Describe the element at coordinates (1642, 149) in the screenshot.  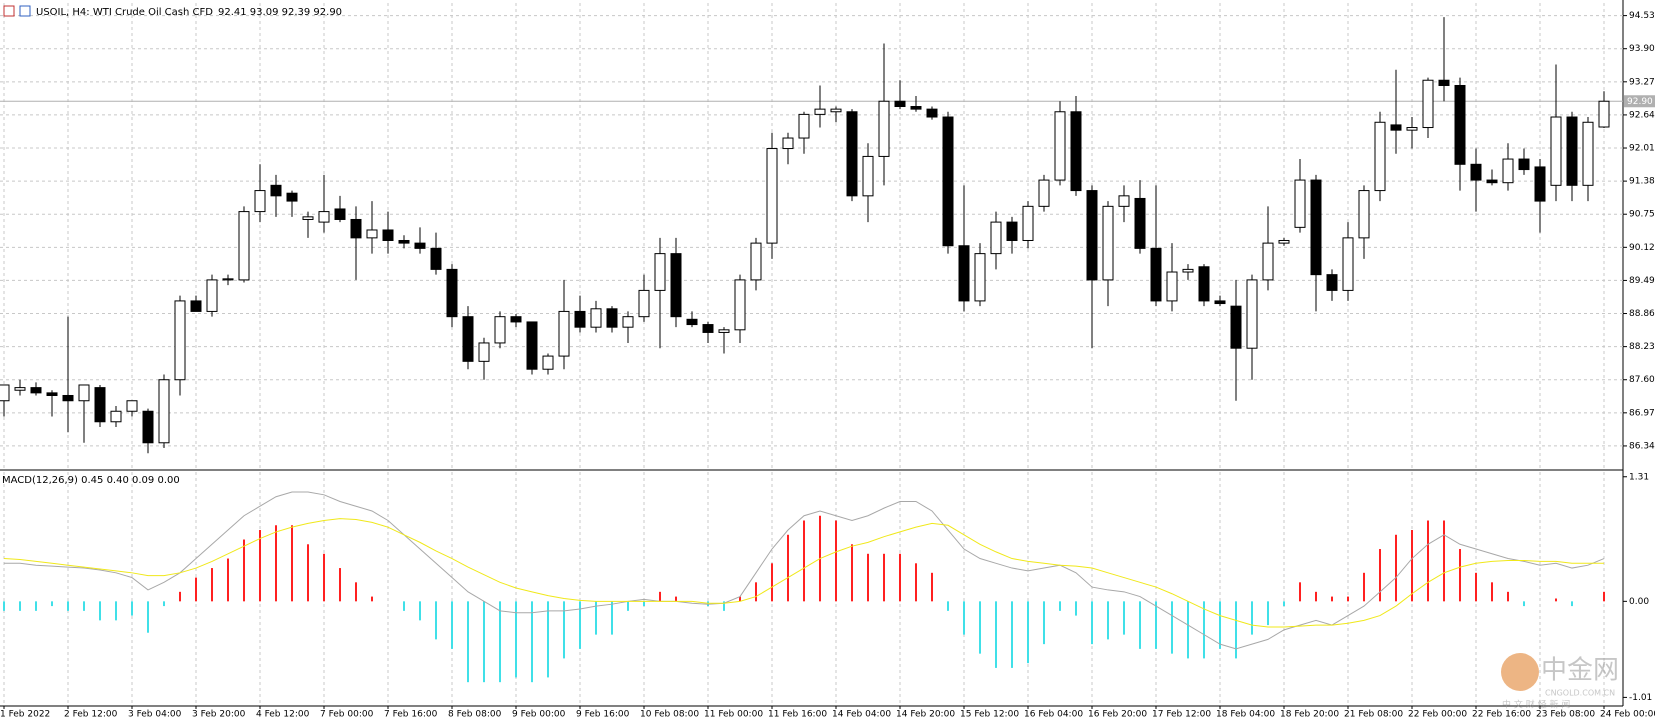
I see `y-tick-label: 92.01` at that location.